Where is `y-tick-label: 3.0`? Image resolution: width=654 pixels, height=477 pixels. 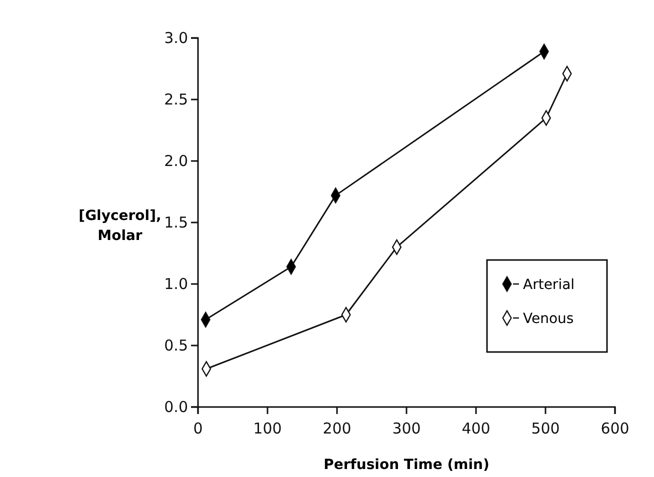
y-tick-label: 3.0 is located at coordinates (176, 37).